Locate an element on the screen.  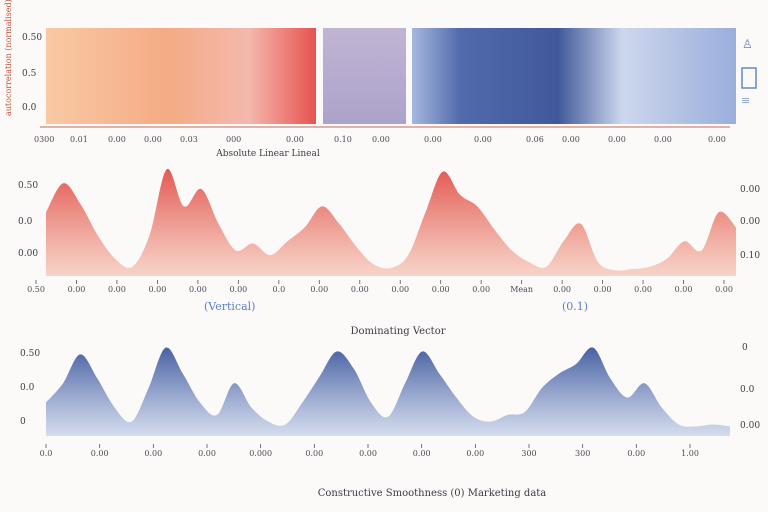
blue-x-tick-label: 0.0 is located at coordinates (46, 453).